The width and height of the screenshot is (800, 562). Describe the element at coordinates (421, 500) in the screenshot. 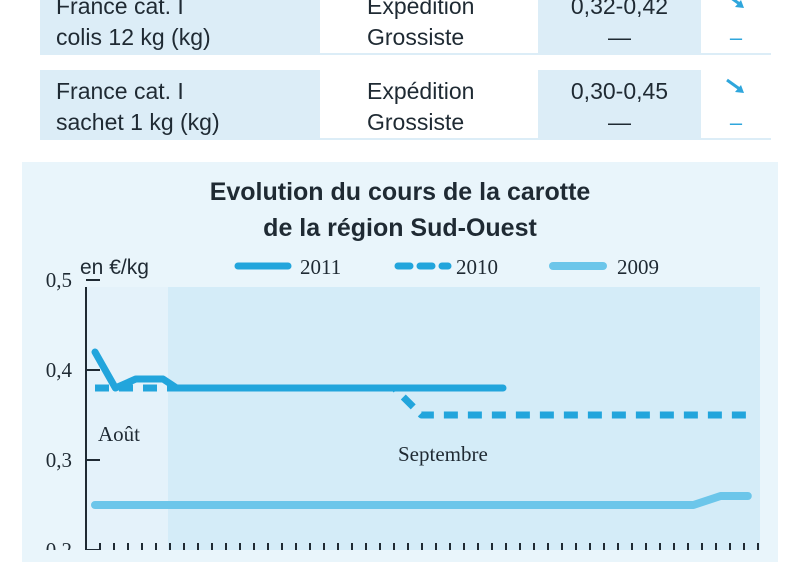

I see `series-line-2009` at that location.